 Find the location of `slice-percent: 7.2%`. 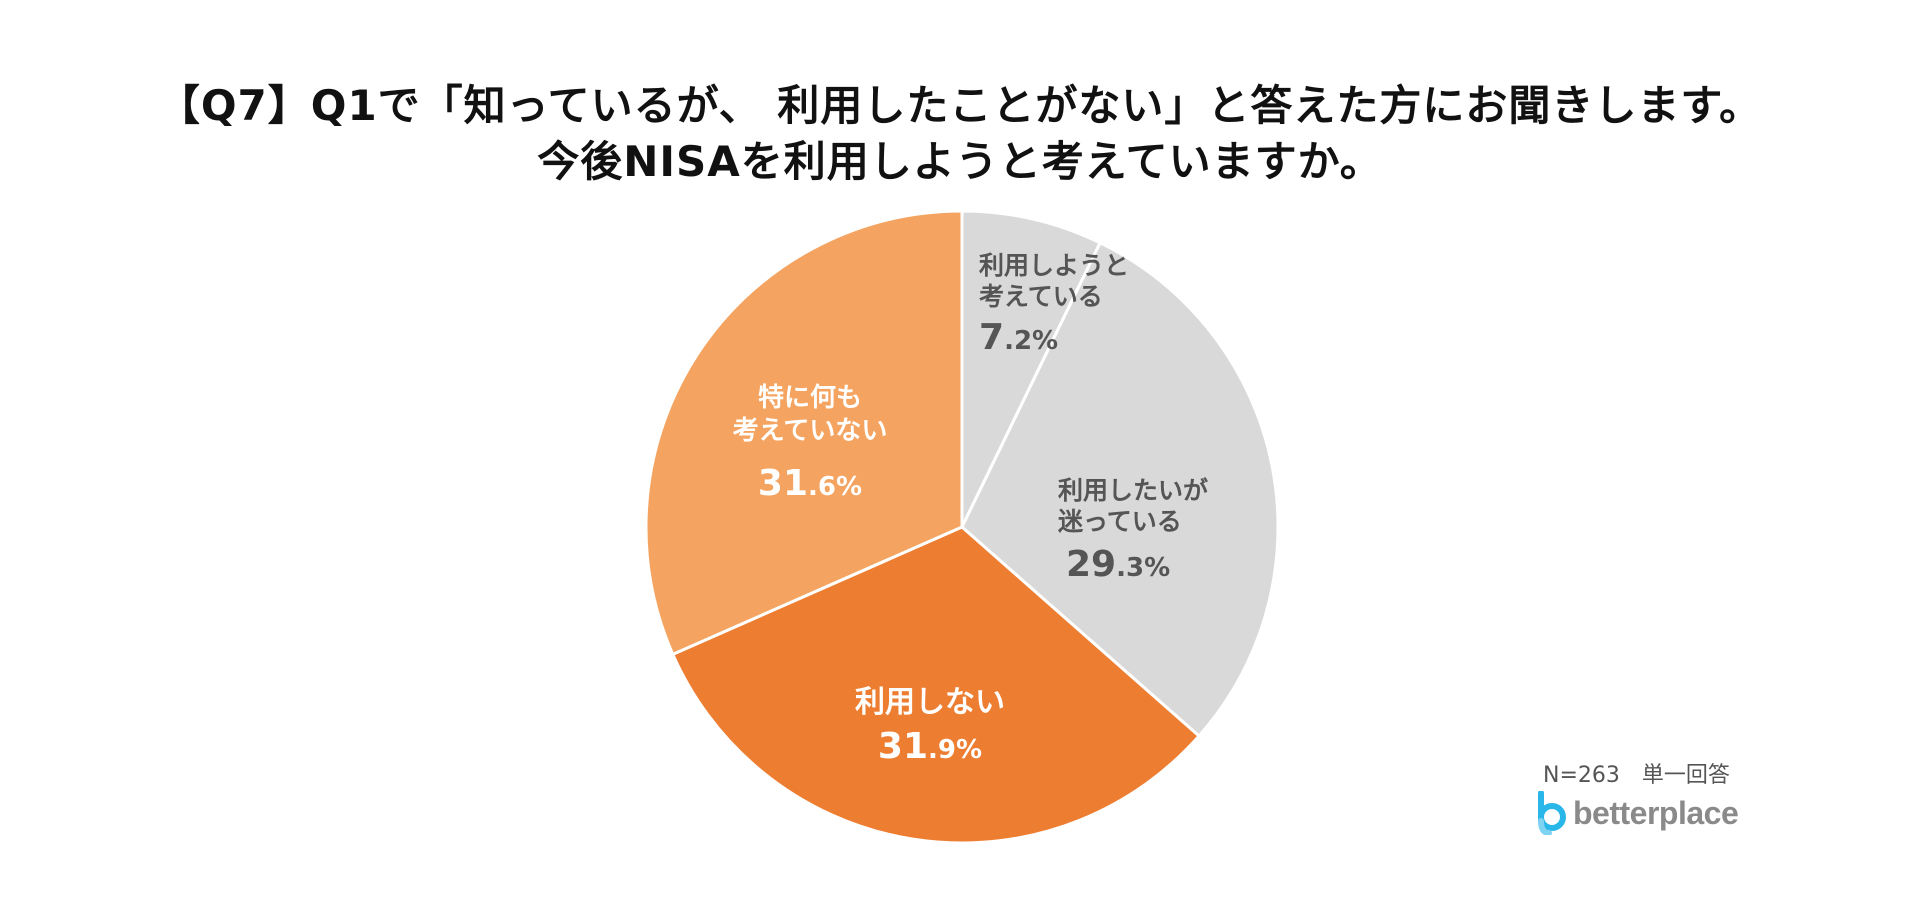

slice-percent: 7.2% is located at coordinates (1054, 337).